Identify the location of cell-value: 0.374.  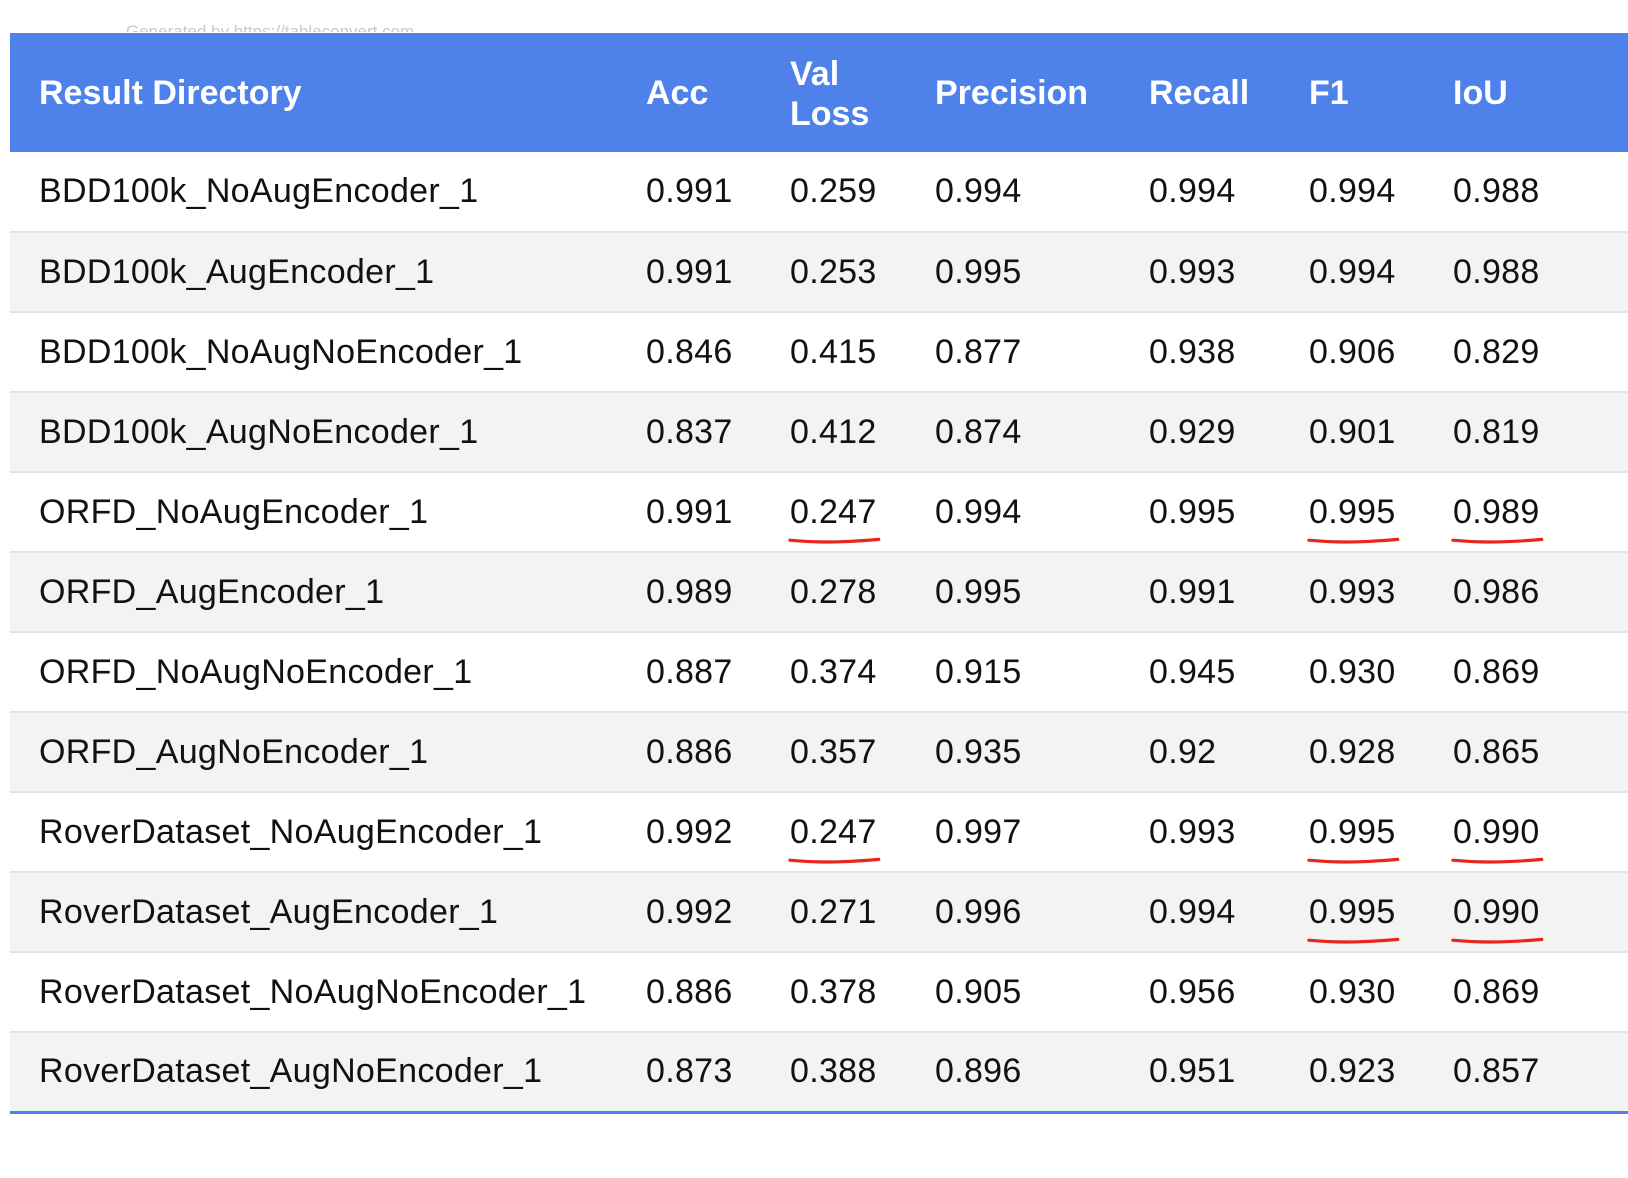
(833, 671).